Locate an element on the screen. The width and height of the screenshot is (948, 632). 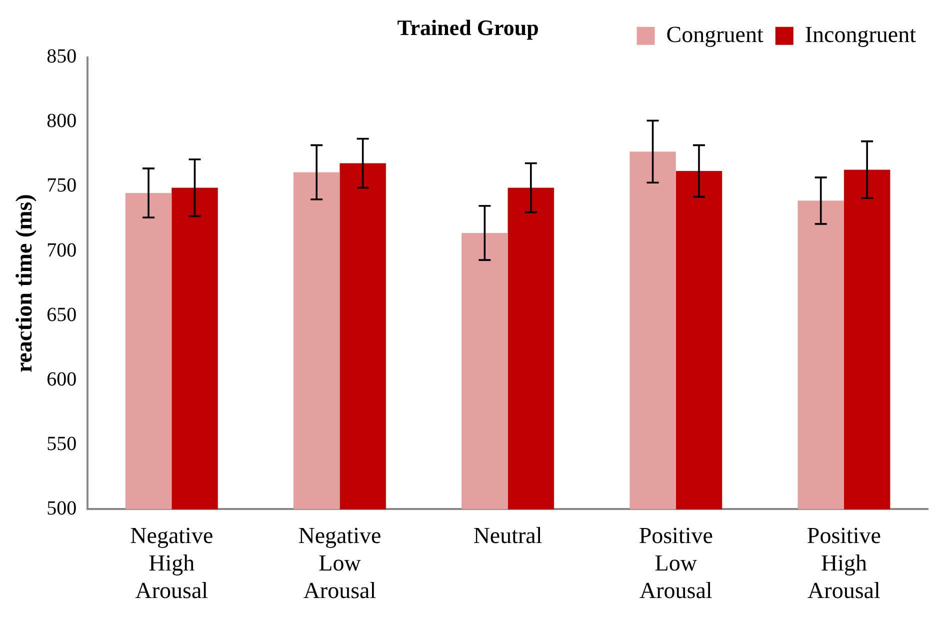
x-tick-label: Positive Low Arousal is located at coordinates (675, 563).